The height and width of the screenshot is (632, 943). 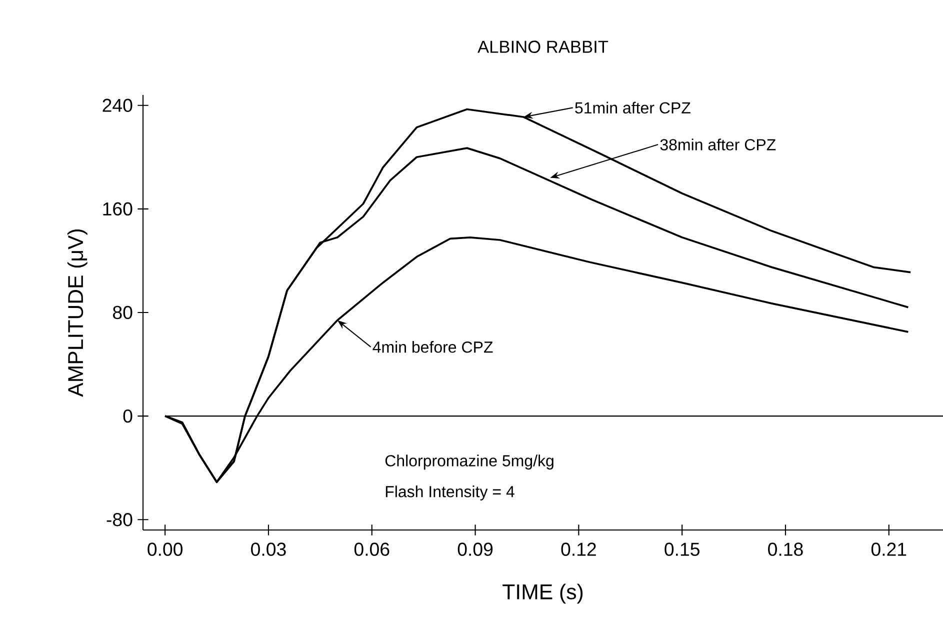 What do you see at coordinates (117, 209) in the screenshot?
I see `y-tick-label: 160` at bounding box center [117, 209].